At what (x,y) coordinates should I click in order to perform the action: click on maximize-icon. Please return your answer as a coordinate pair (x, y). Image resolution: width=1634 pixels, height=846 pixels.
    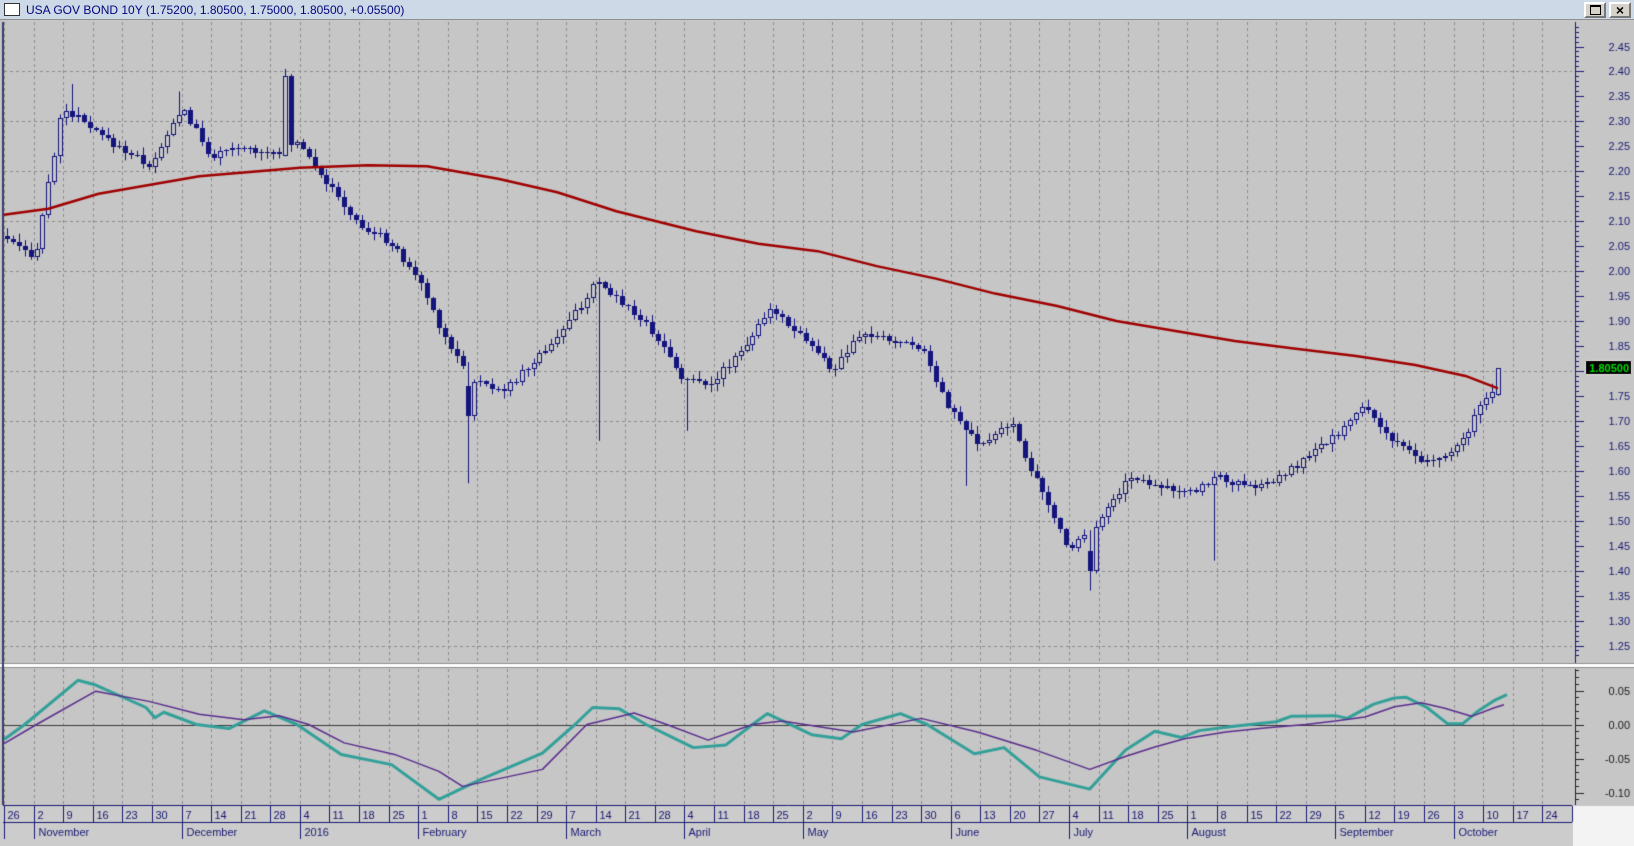
    Looking at the image, I should click on (1595, 9).